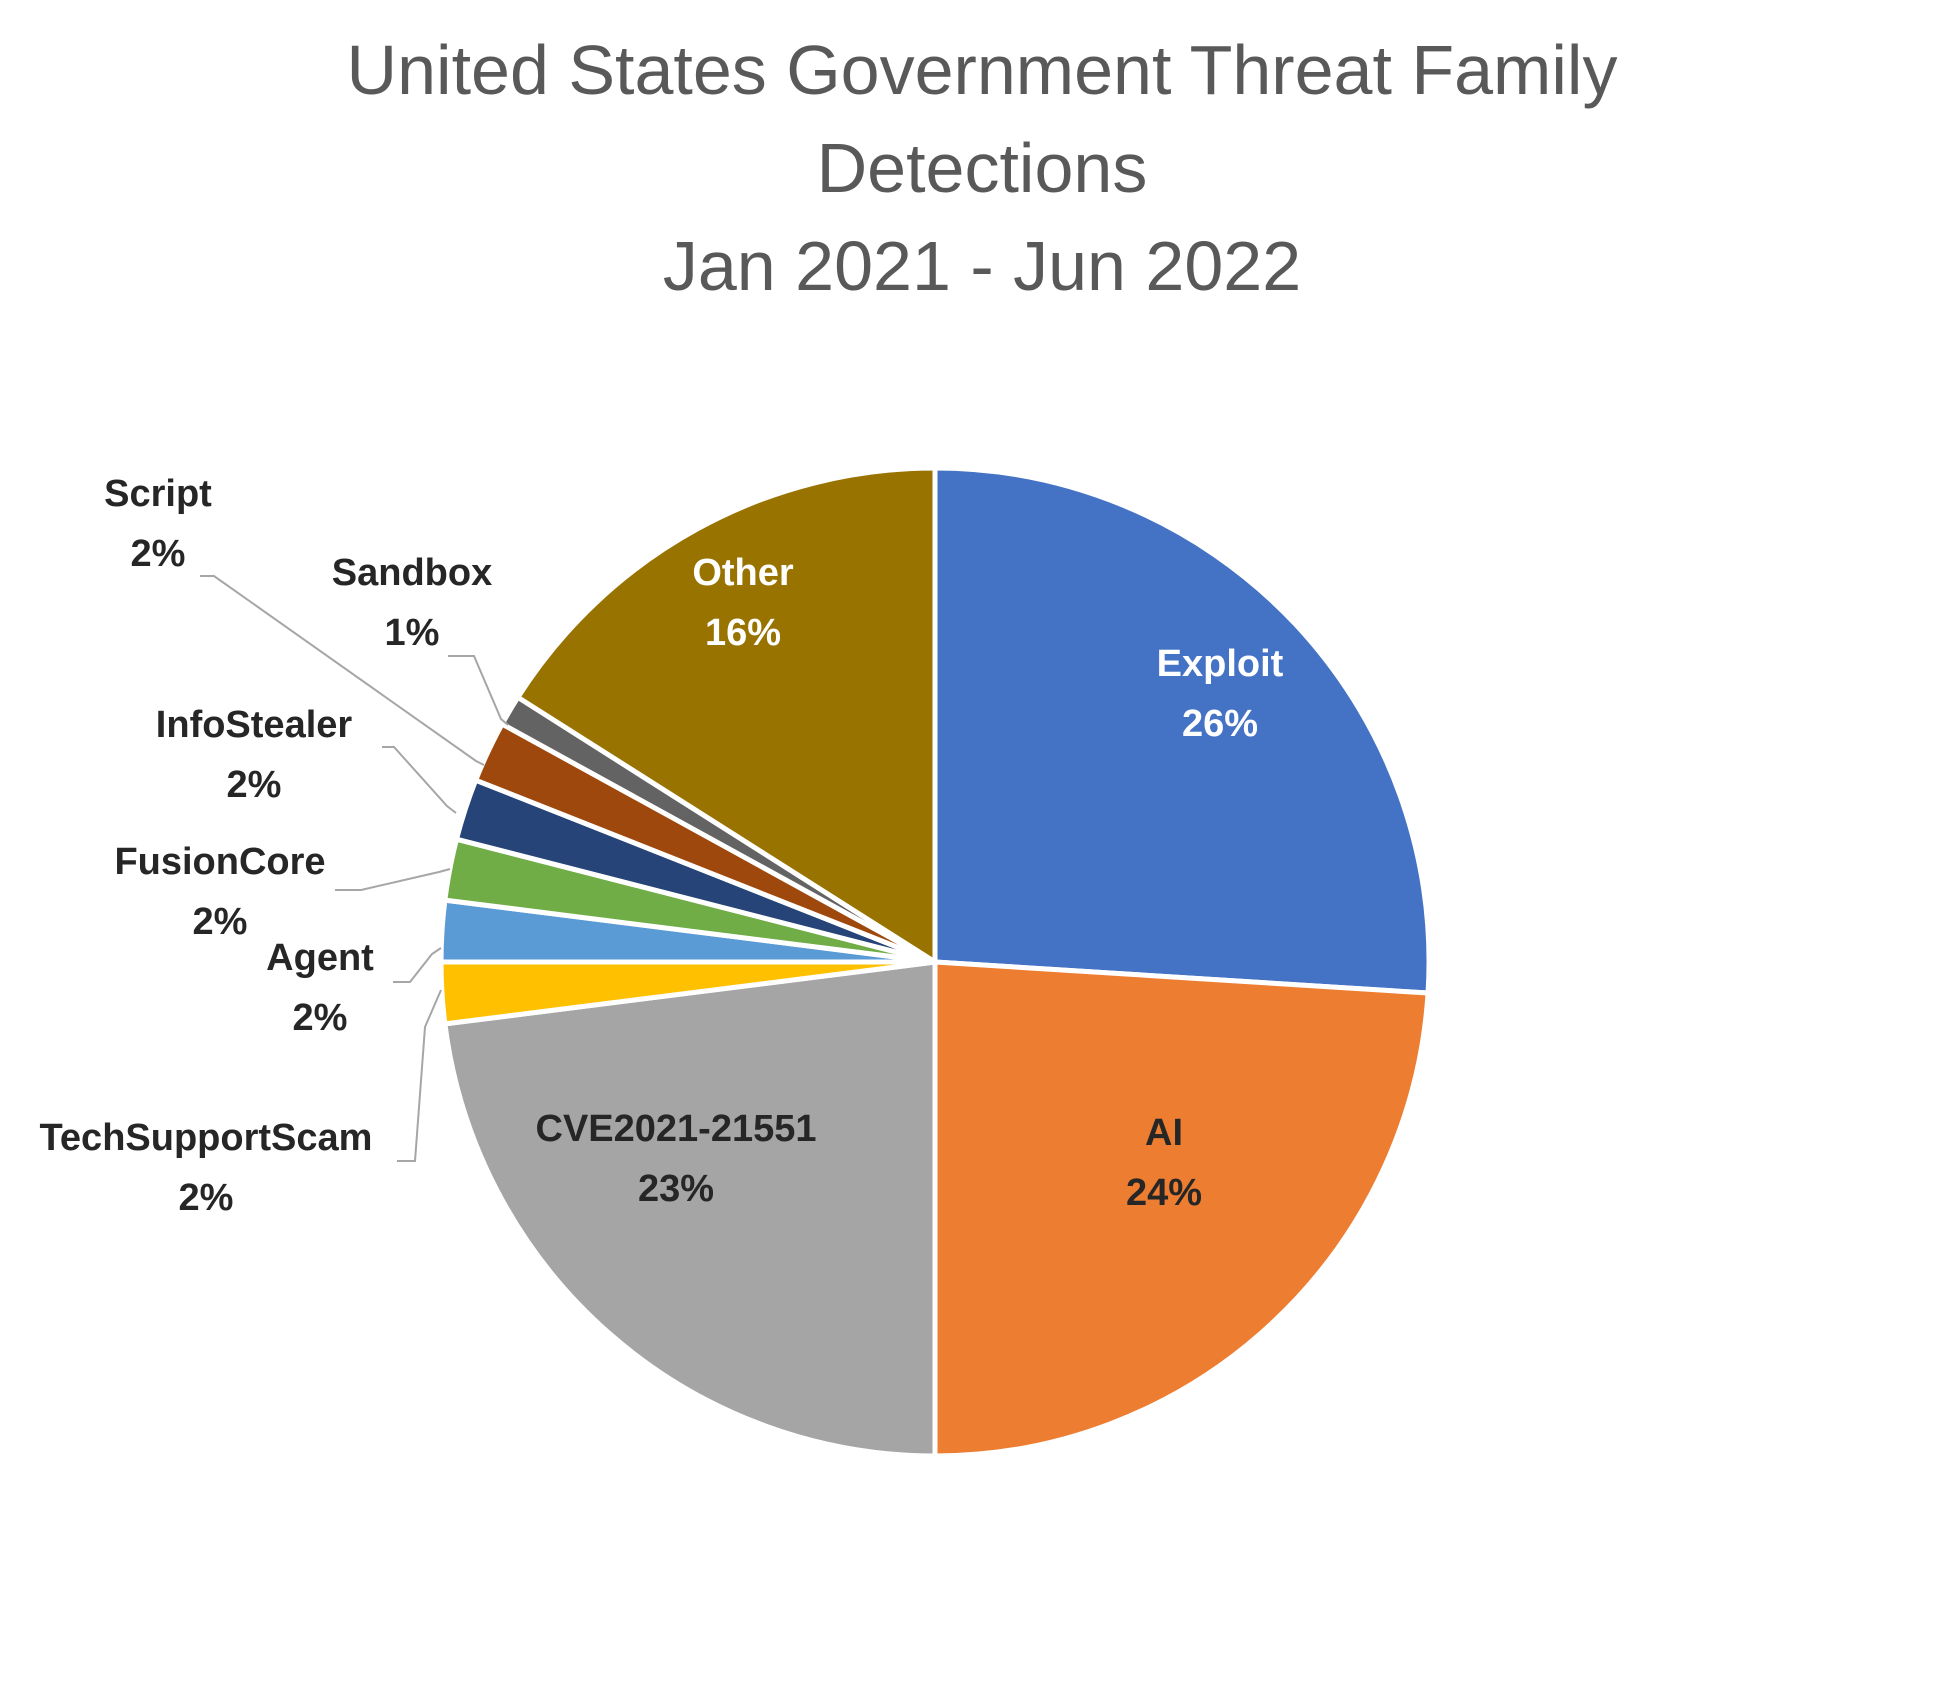  What do you see at coordinates (743, 573) in the screenshot?
I see `slice-label-name: Other` at bounding box center [743, 573].